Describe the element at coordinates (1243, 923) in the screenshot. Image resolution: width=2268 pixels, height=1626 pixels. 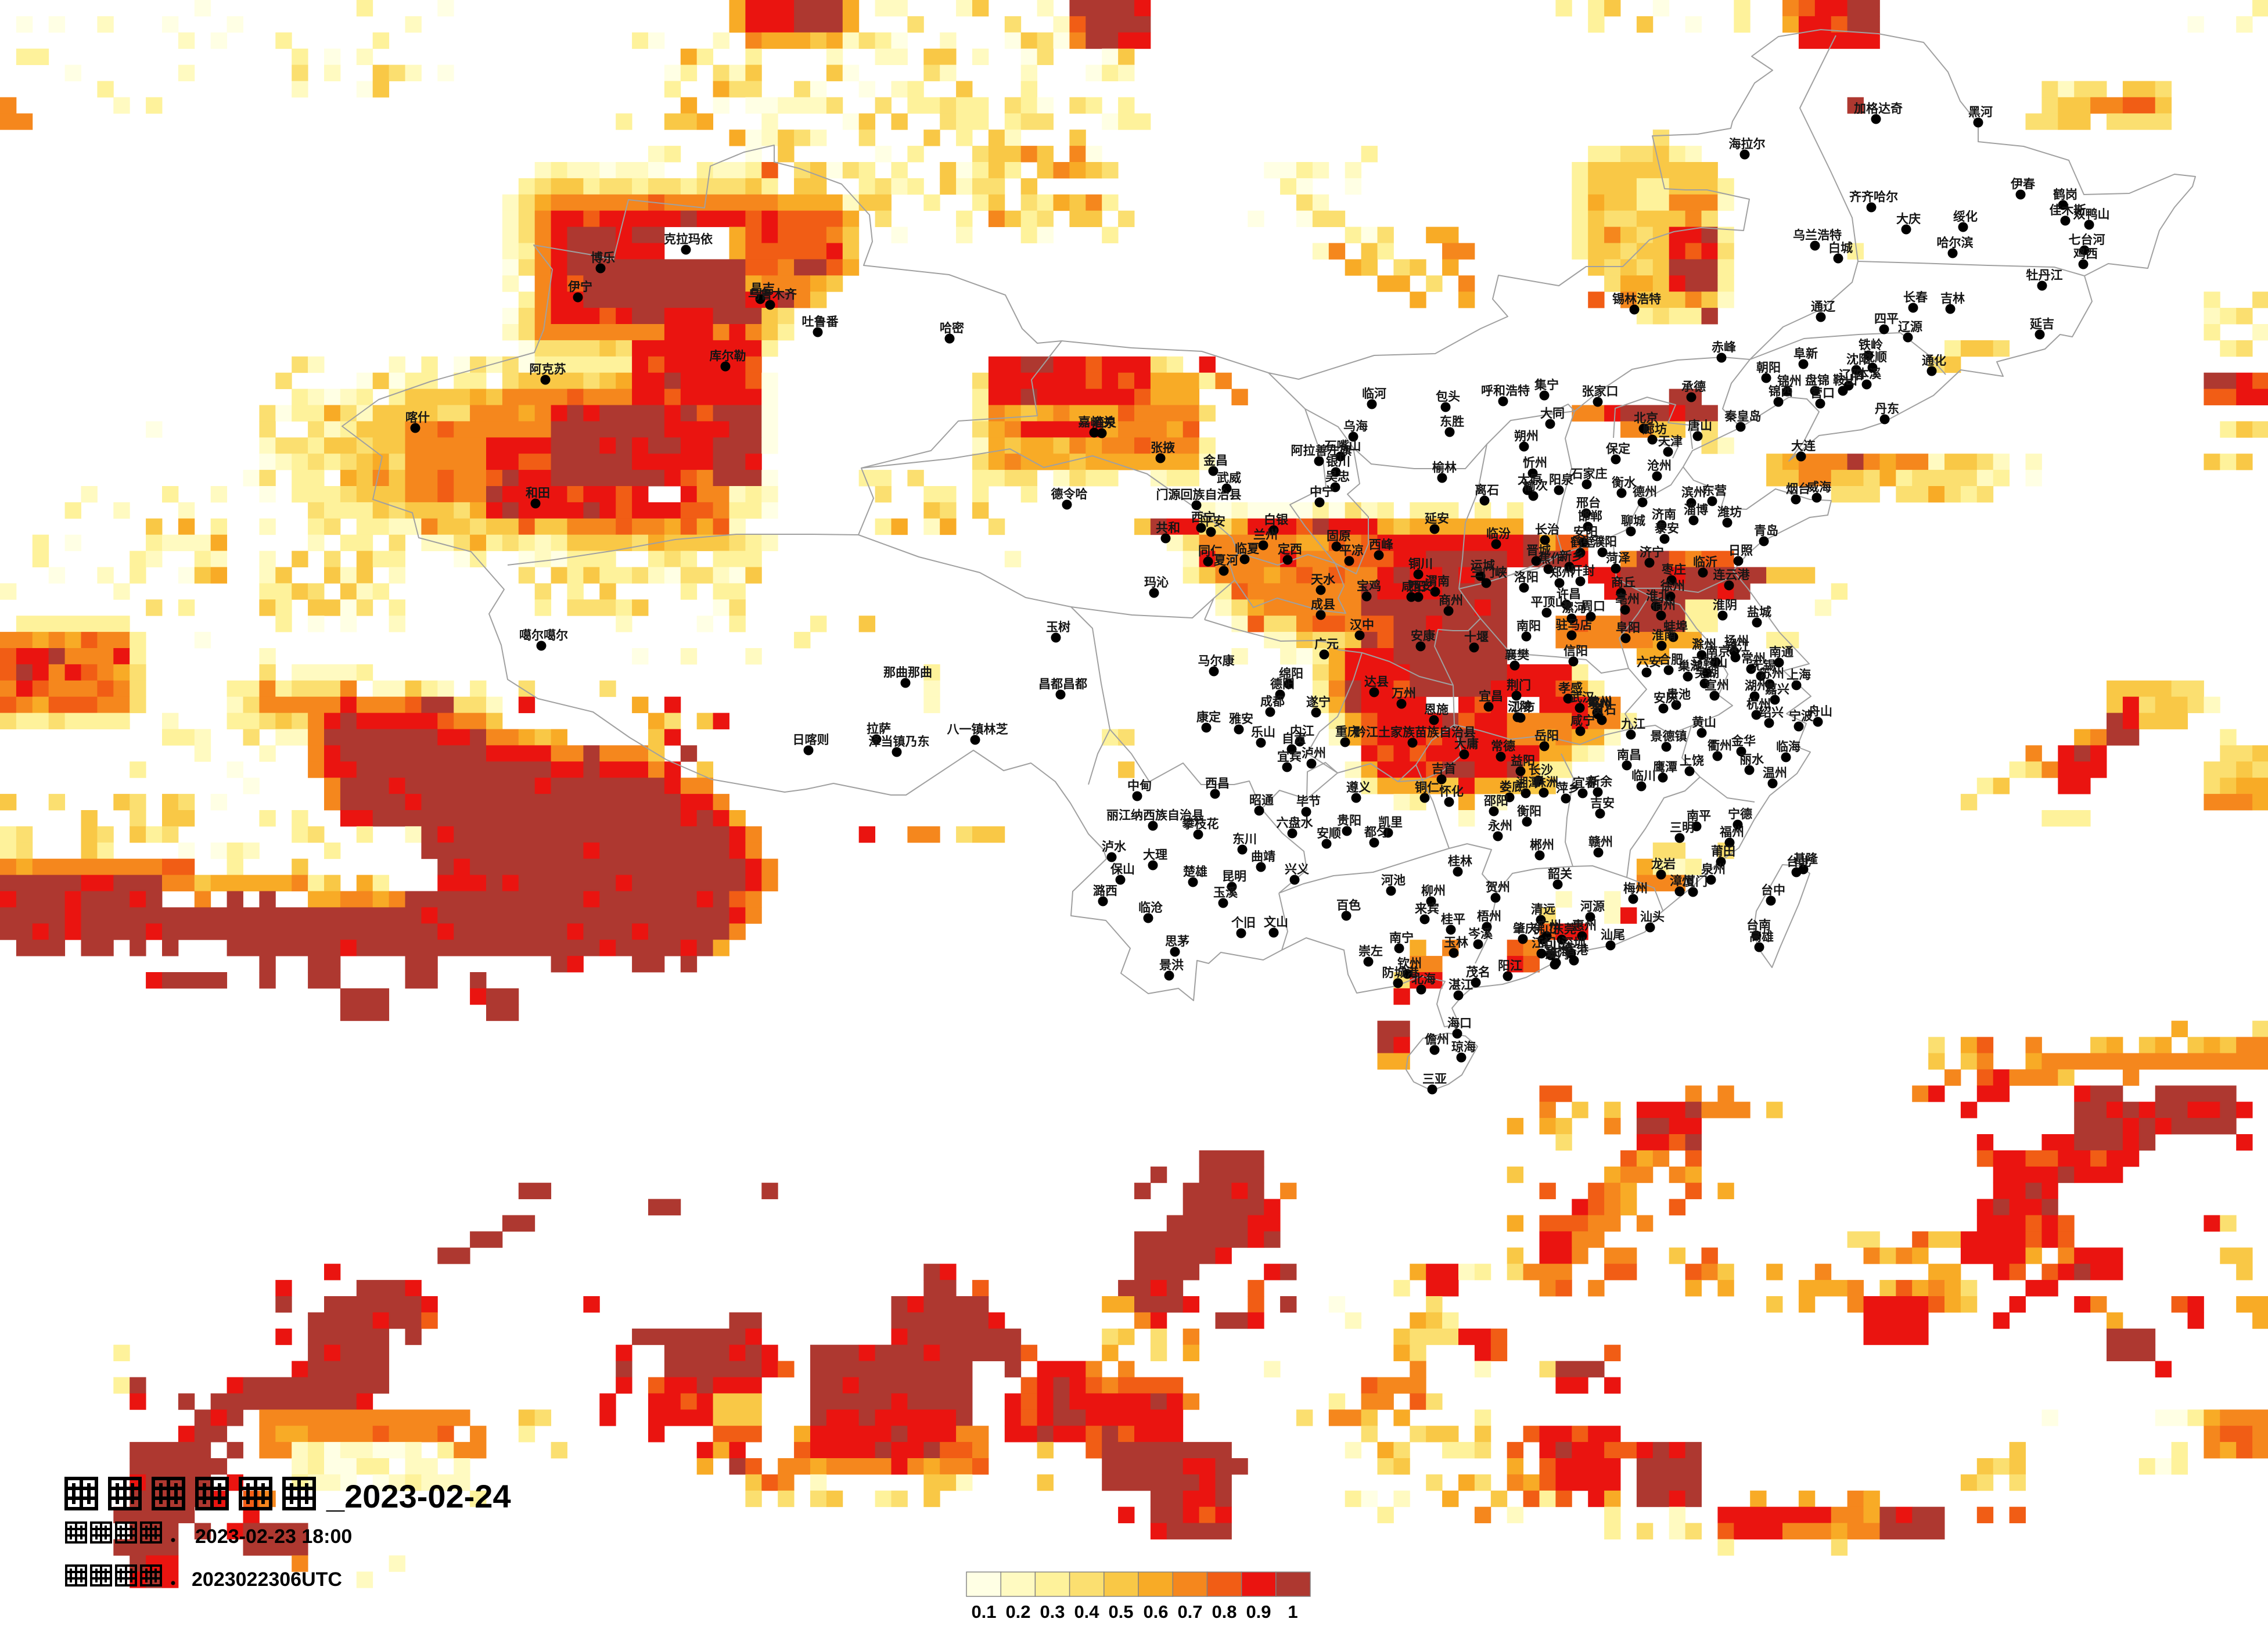
I see `svg-text: 个旧` at that location.